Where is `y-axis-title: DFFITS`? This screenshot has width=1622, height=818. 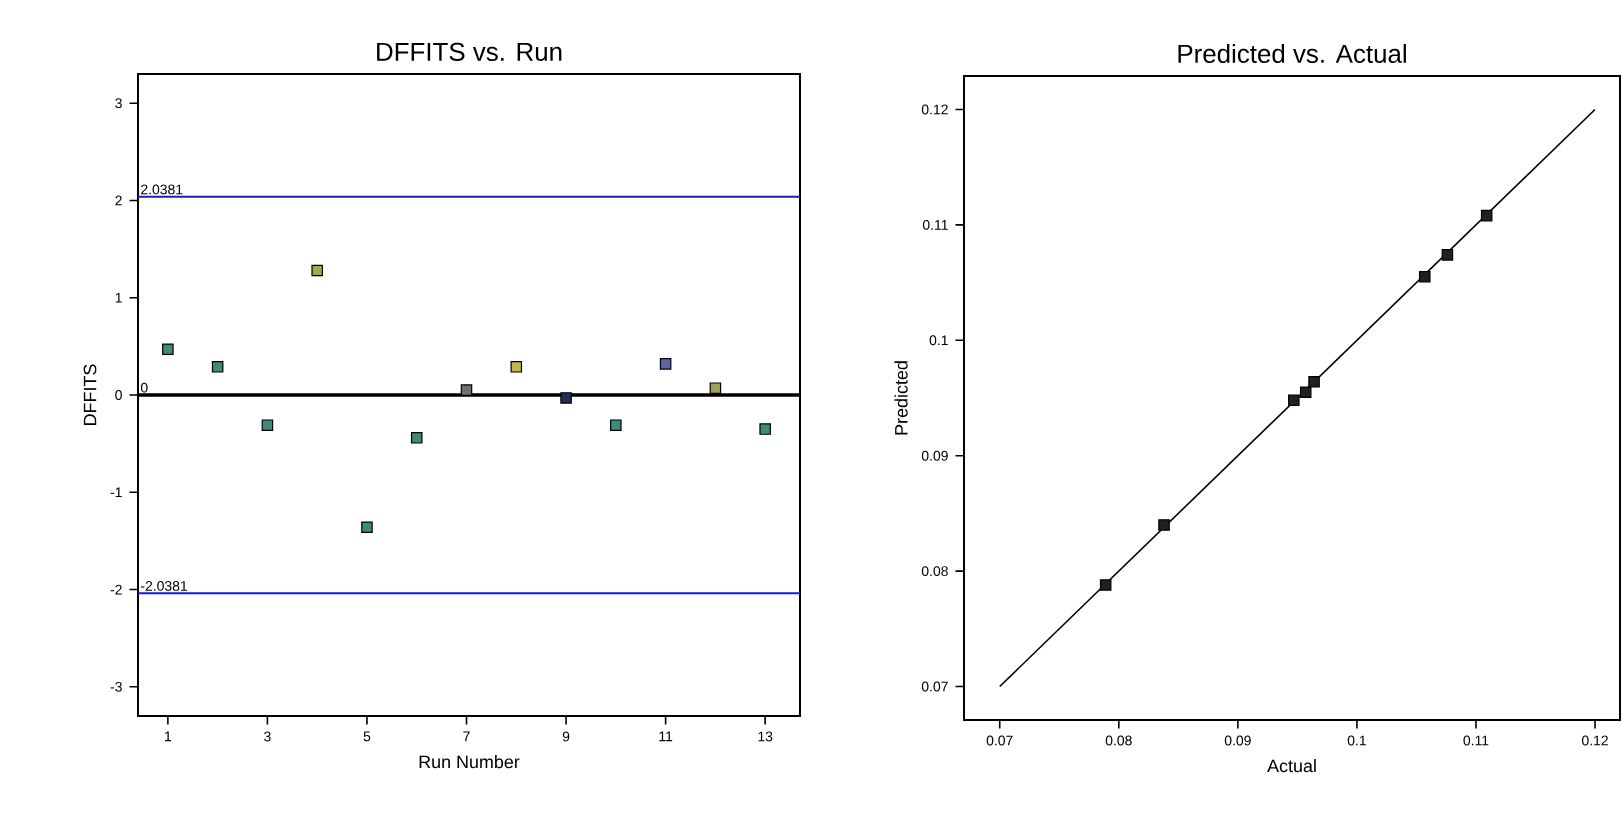
y-axis-title: DFFITS is located at coordinates (90, 394).